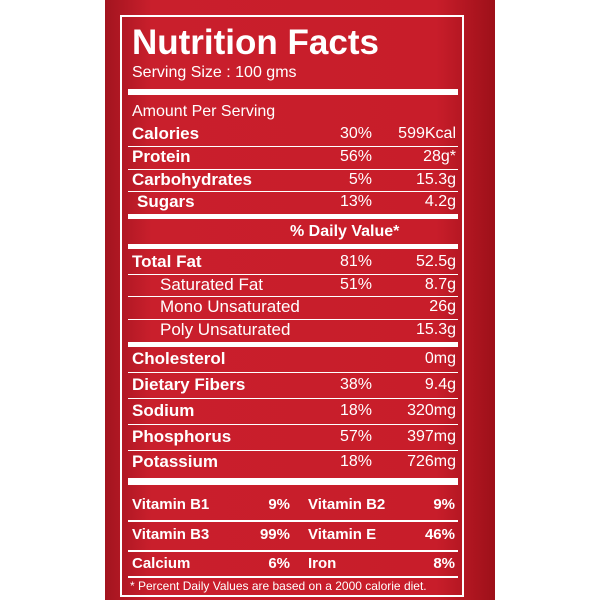  I want to click on nutrient-name: Sugars, so click(166, 201).